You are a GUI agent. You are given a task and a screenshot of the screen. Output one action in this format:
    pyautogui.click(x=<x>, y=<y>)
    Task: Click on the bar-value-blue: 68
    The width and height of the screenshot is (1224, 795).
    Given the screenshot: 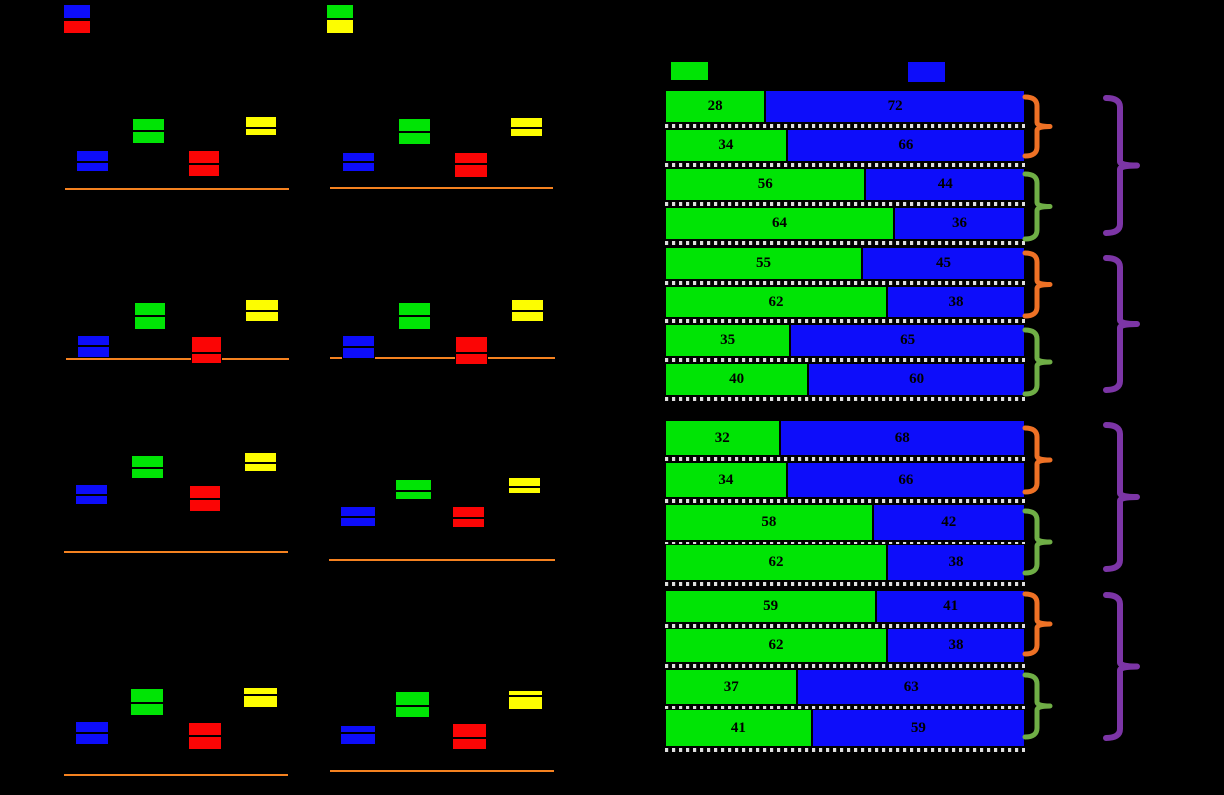 What is the action you would take?
    pyautogui.click(x=902, y=437)
    